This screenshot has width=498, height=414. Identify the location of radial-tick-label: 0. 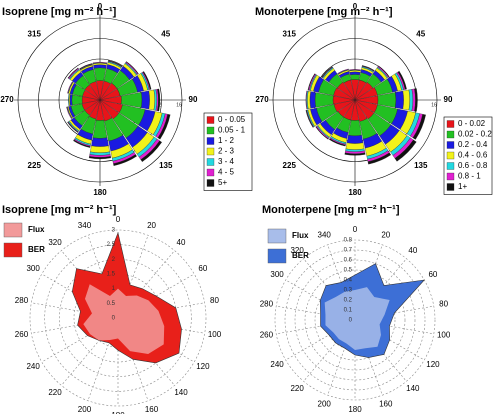
(114, 319).